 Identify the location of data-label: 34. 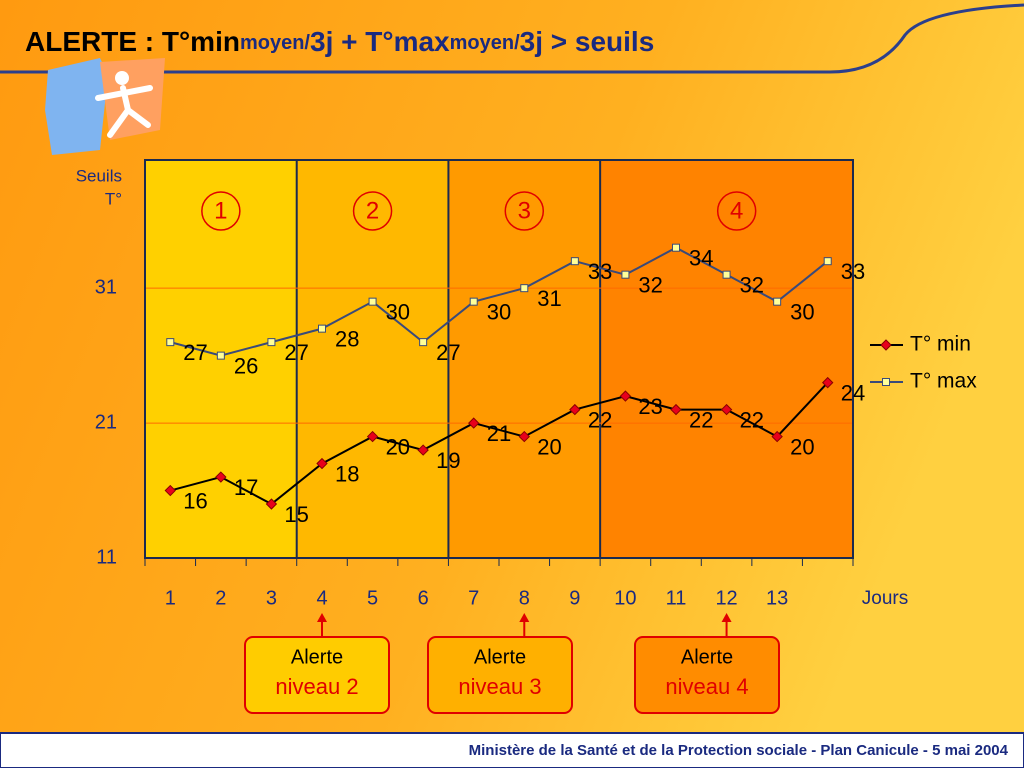
(701, 258).